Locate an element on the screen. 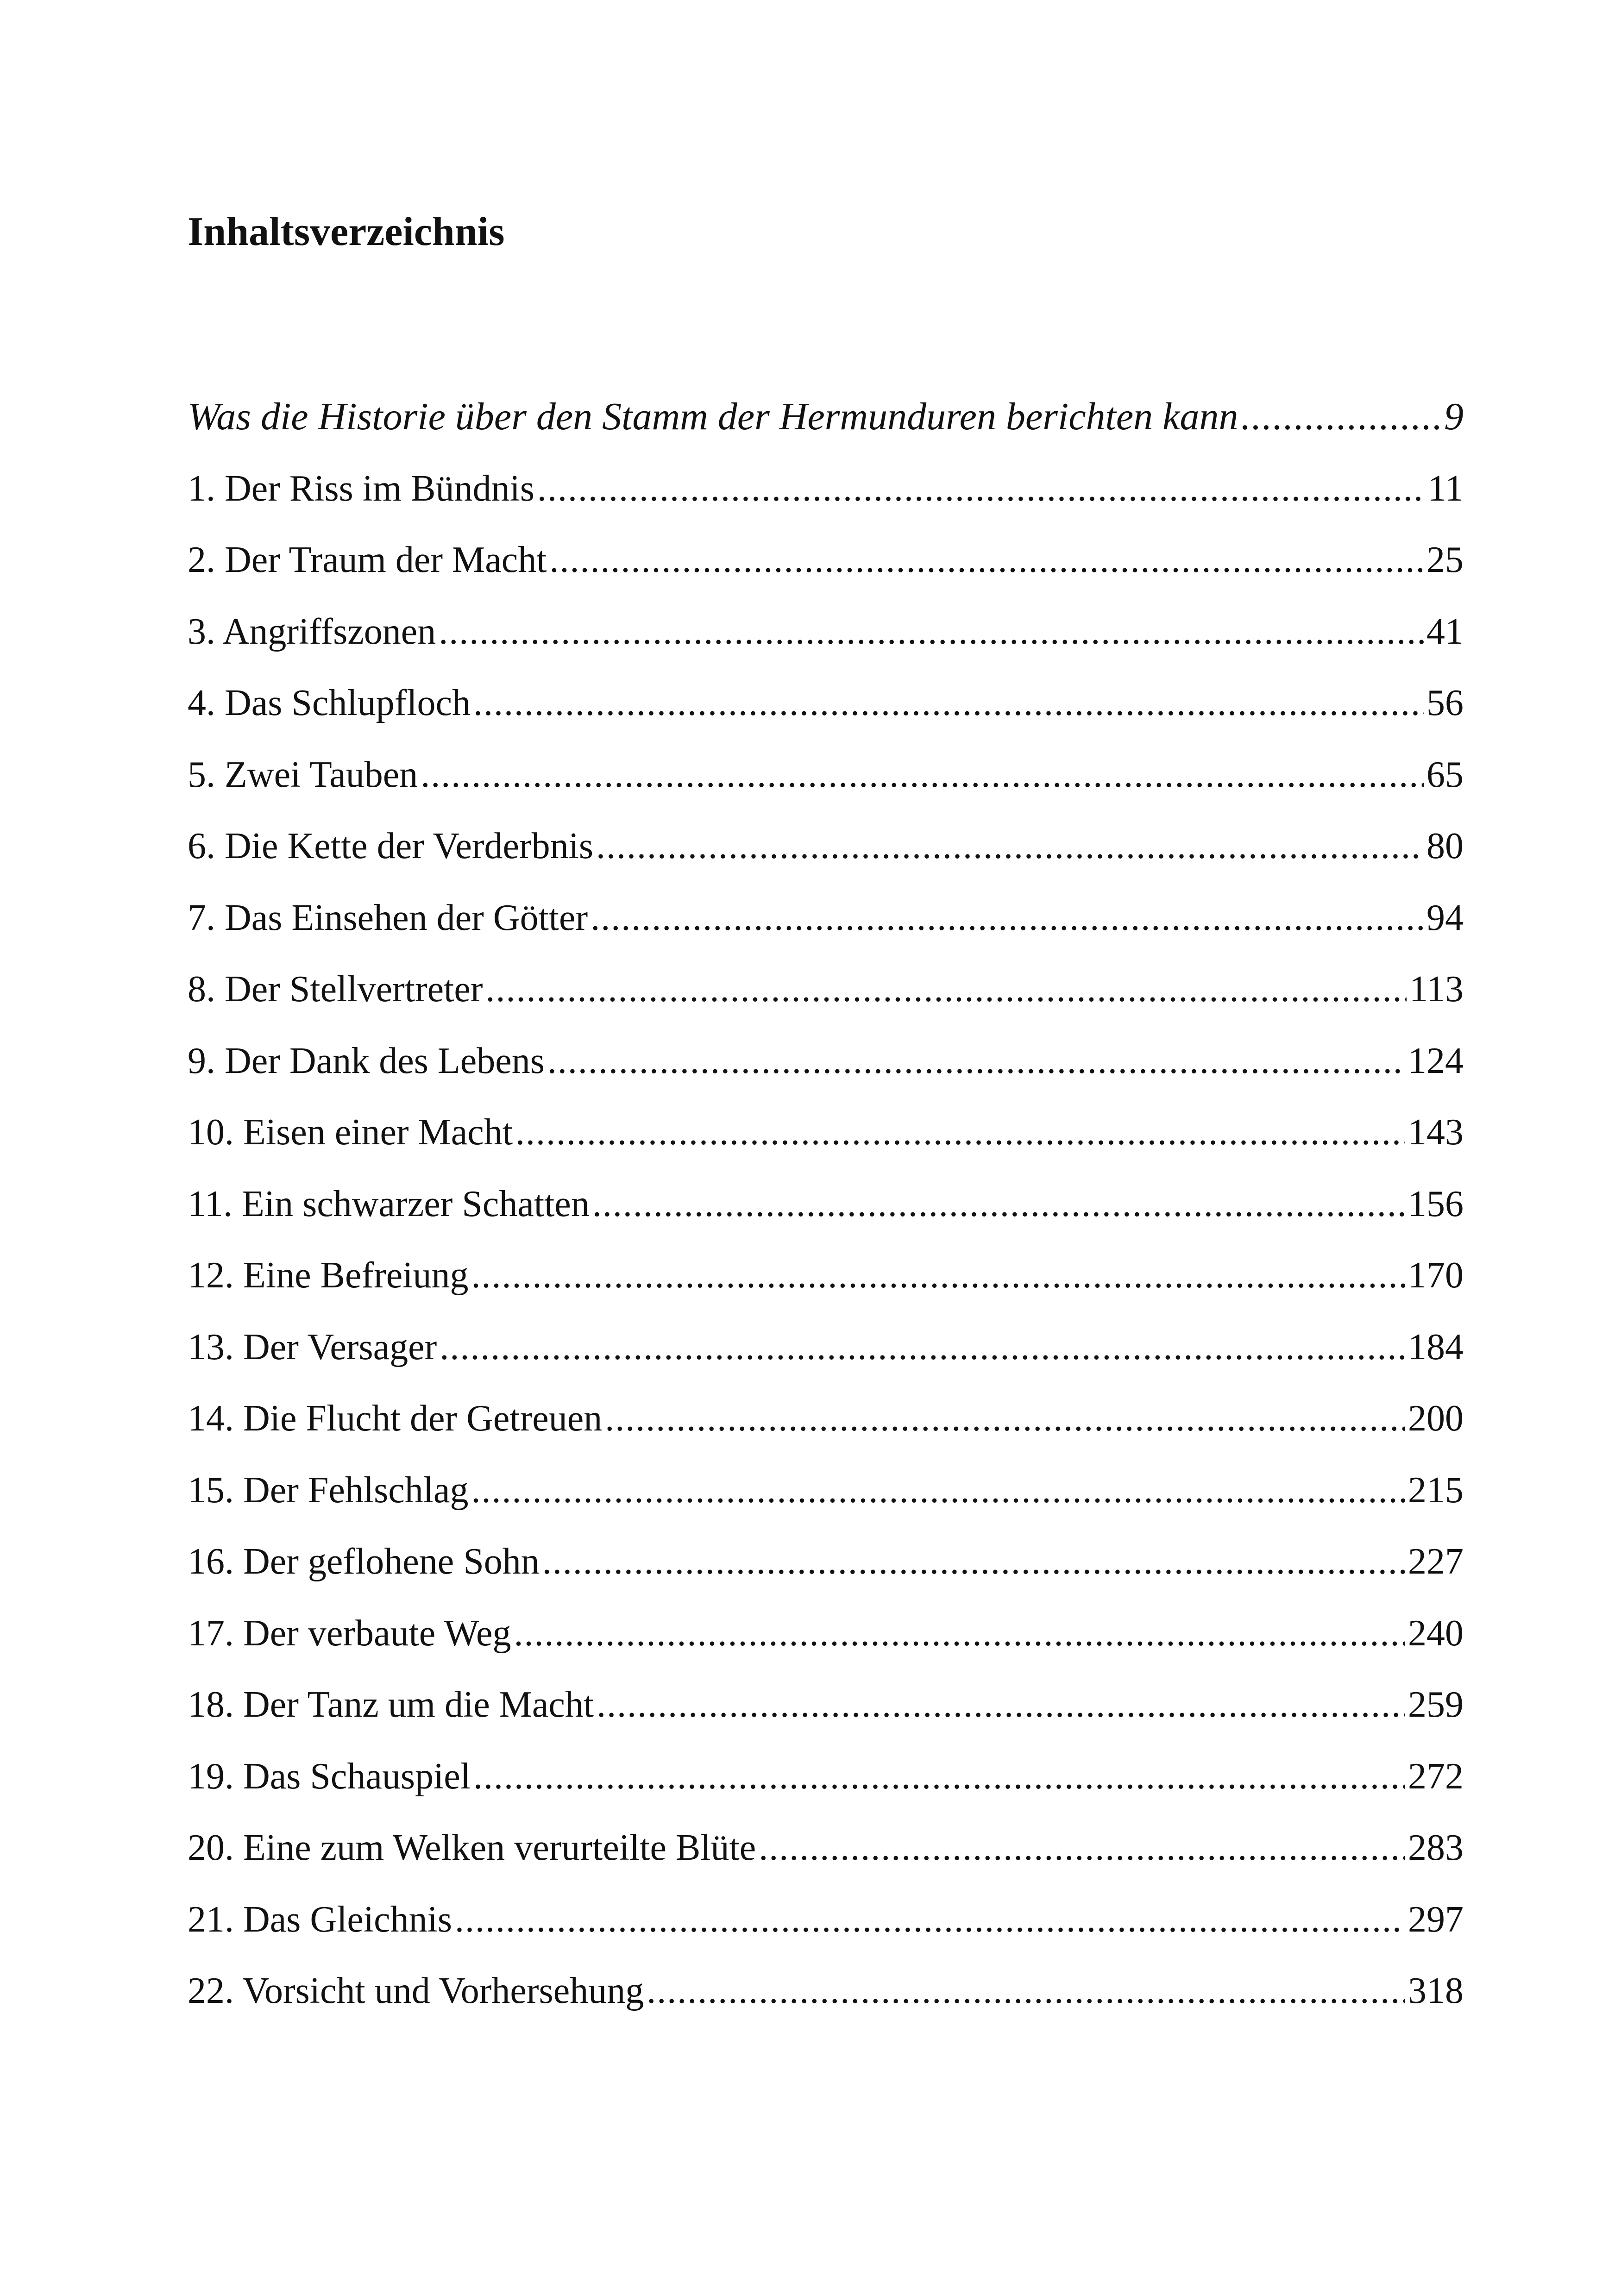  toc-entry-title: 17. Der verbaute Weg is located at coordinates (349, 1633).